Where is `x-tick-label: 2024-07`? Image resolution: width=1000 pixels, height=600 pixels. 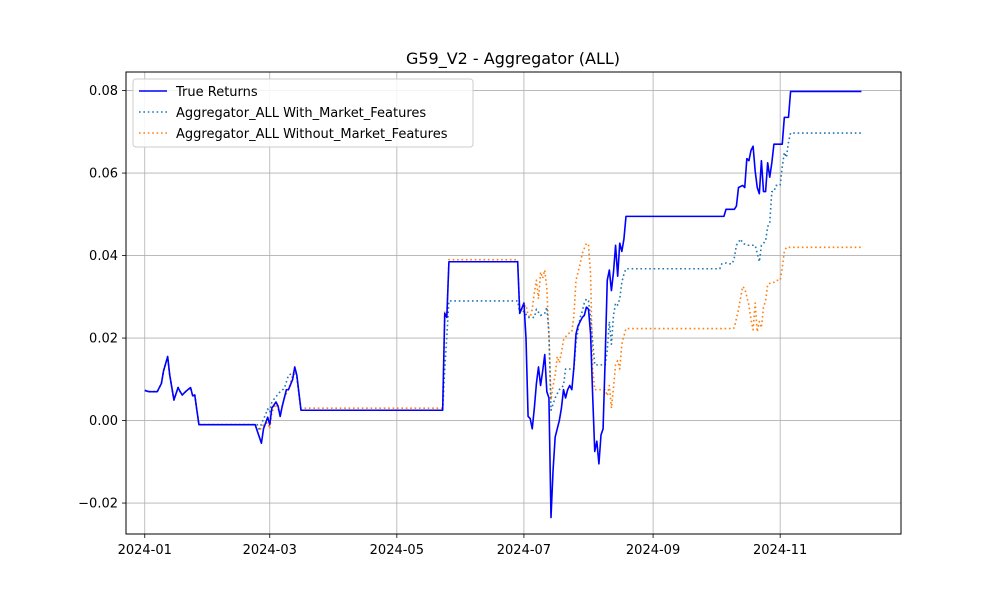
x-tick-label: 2024-07 is located at coordinates (524, 550).